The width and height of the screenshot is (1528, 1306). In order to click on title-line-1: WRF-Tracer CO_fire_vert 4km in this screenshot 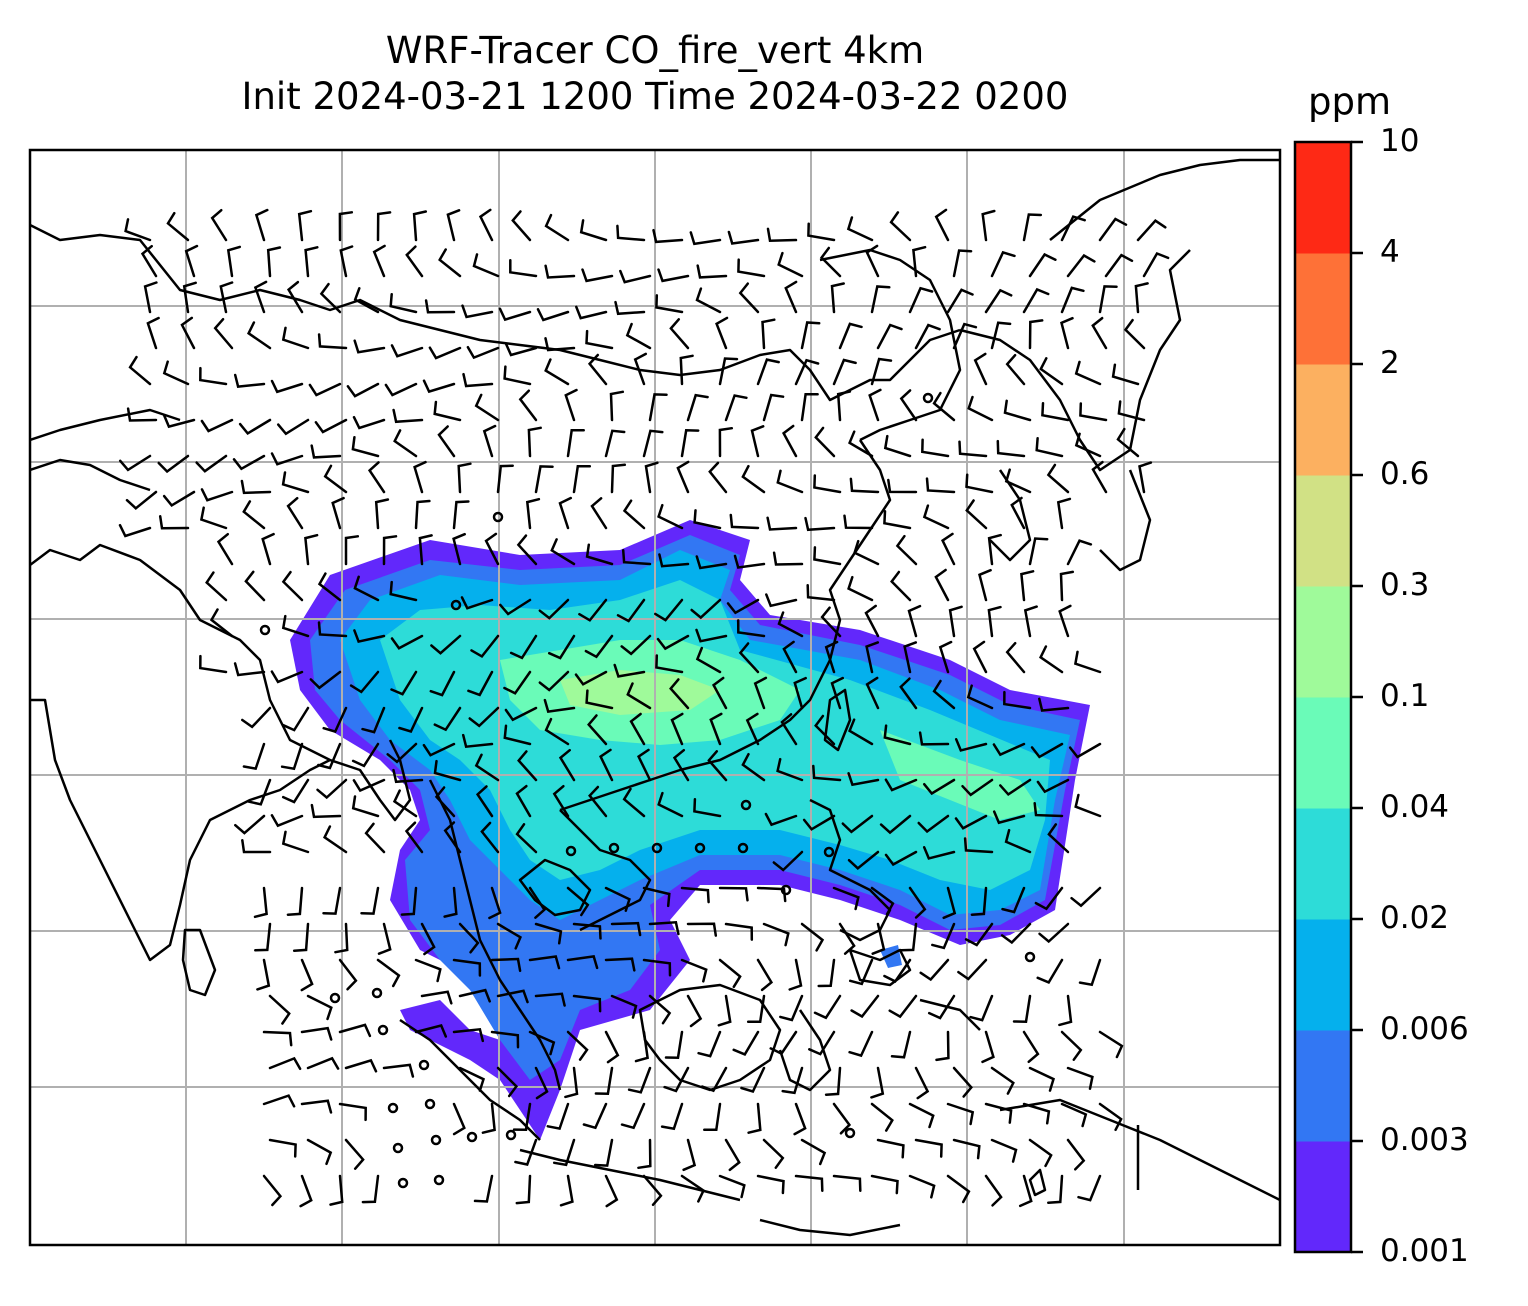, I will do `click(655, 50)`.